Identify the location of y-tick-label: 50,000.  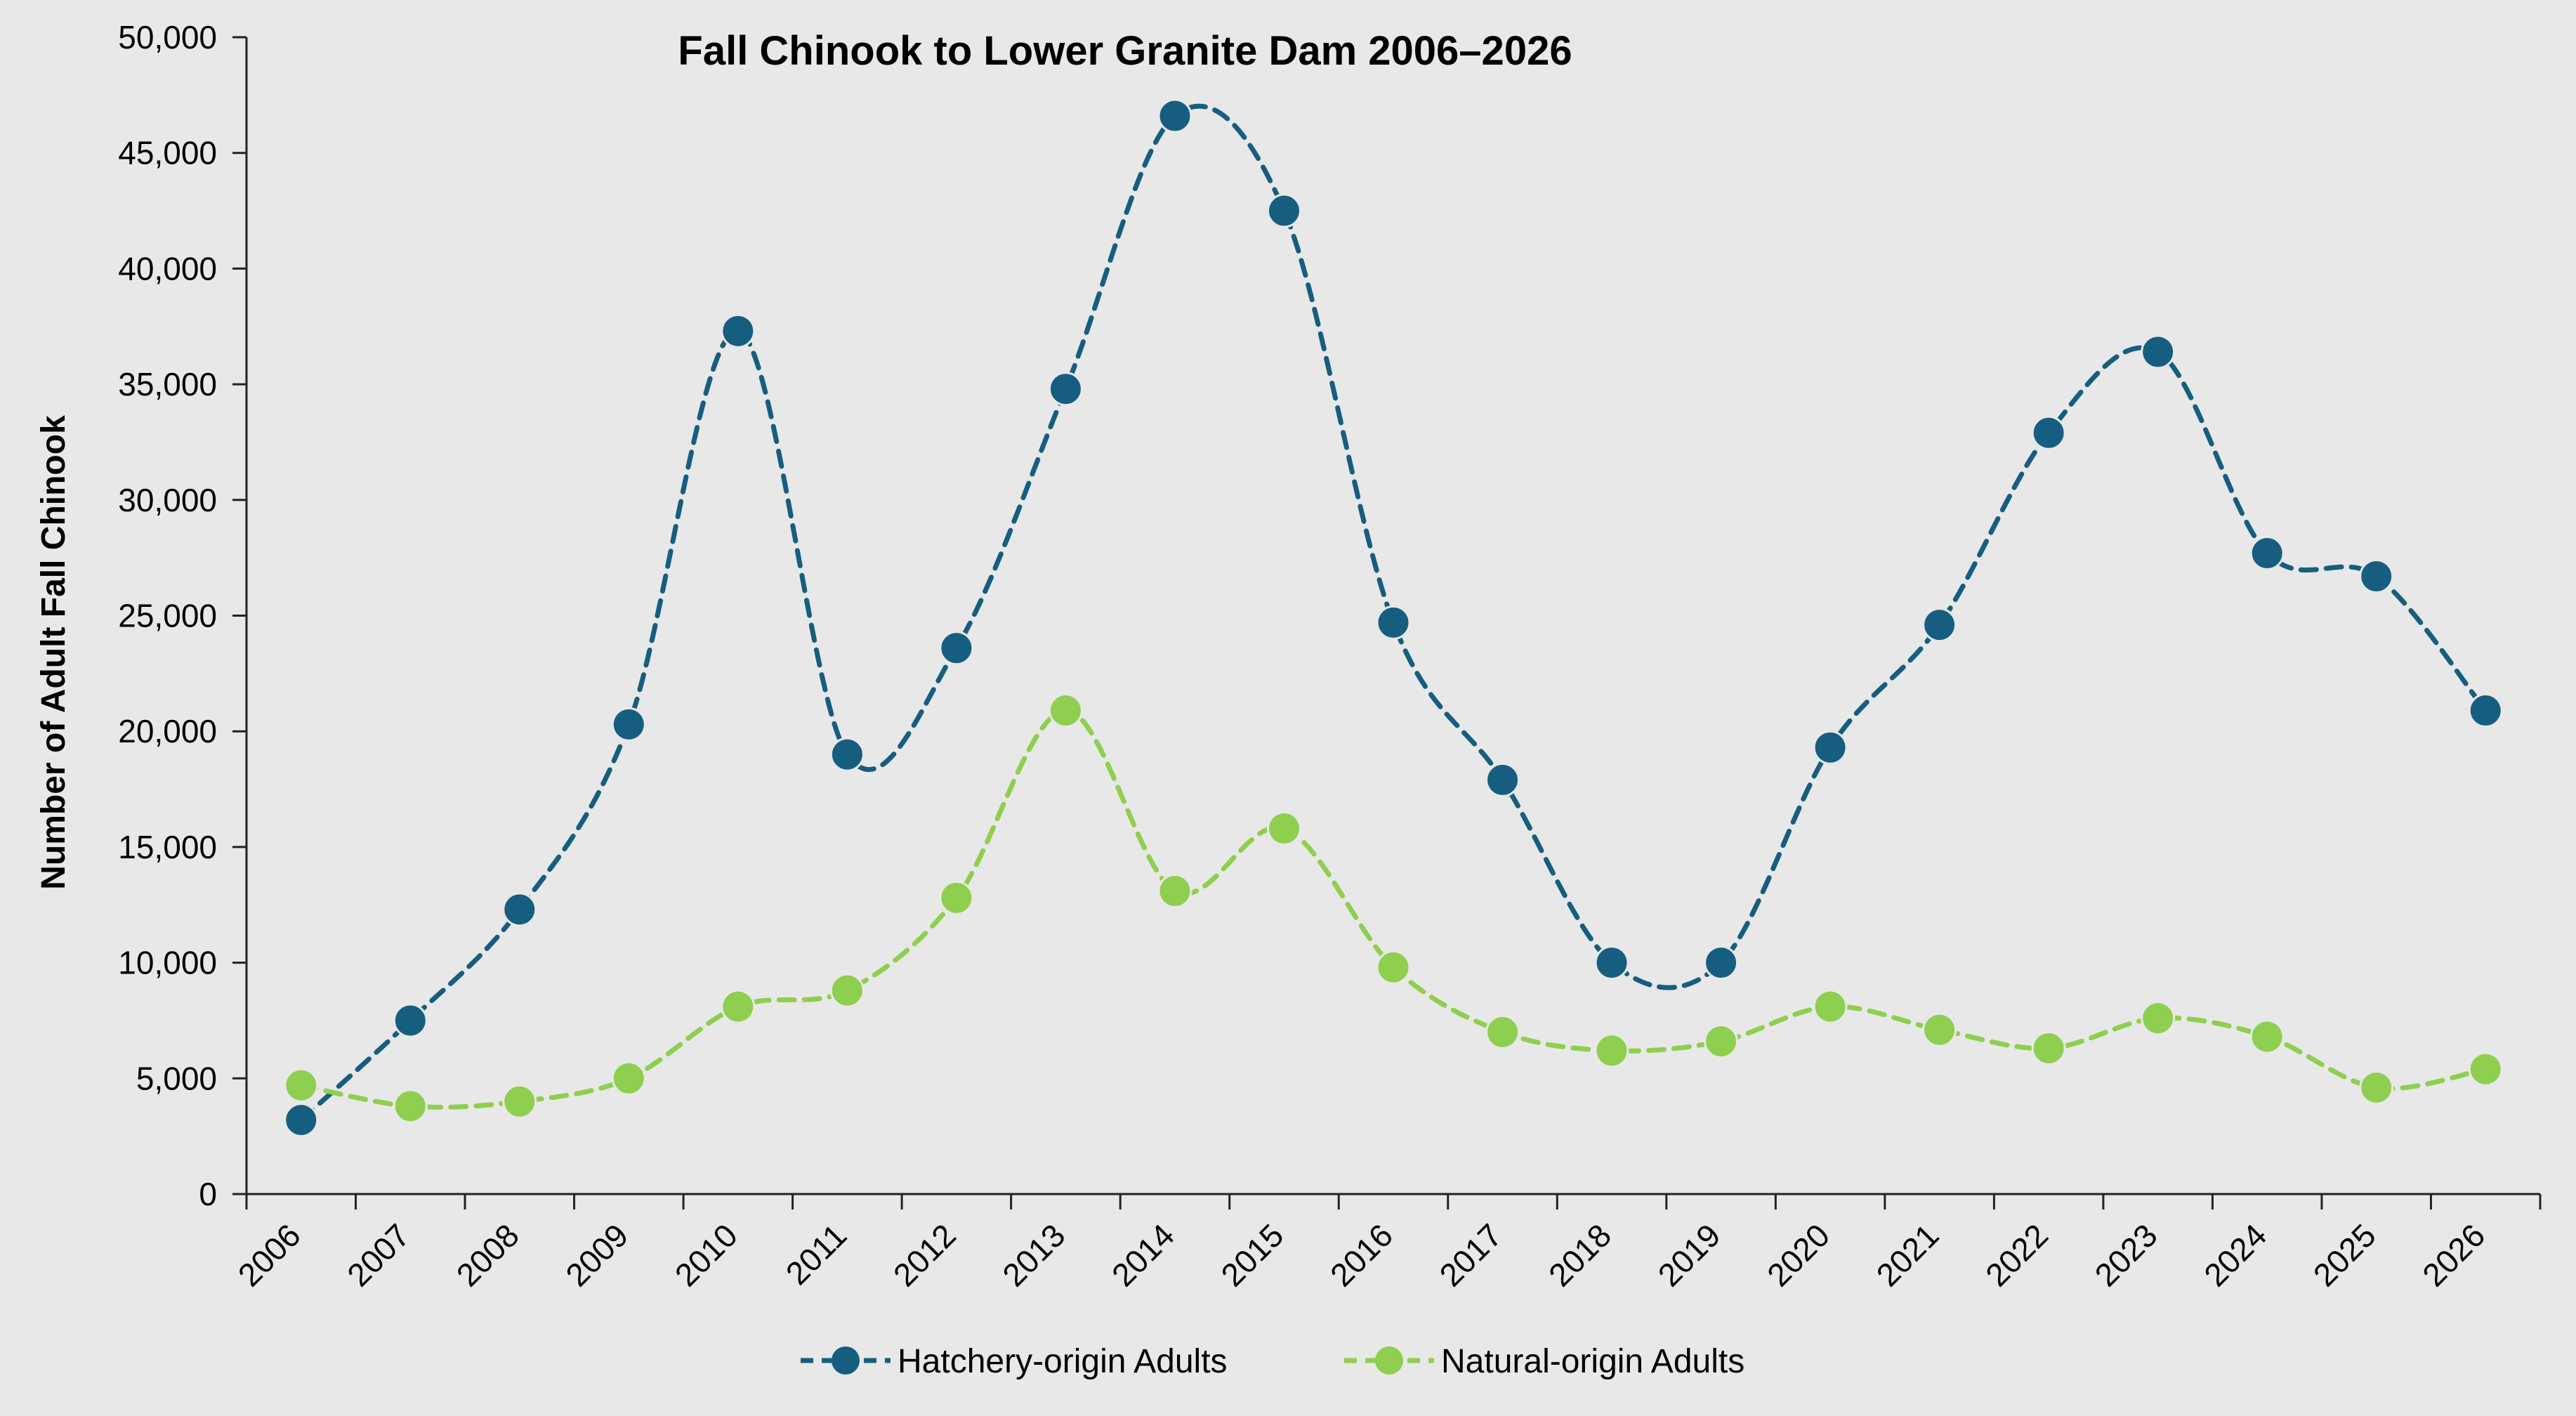
(167, 37).